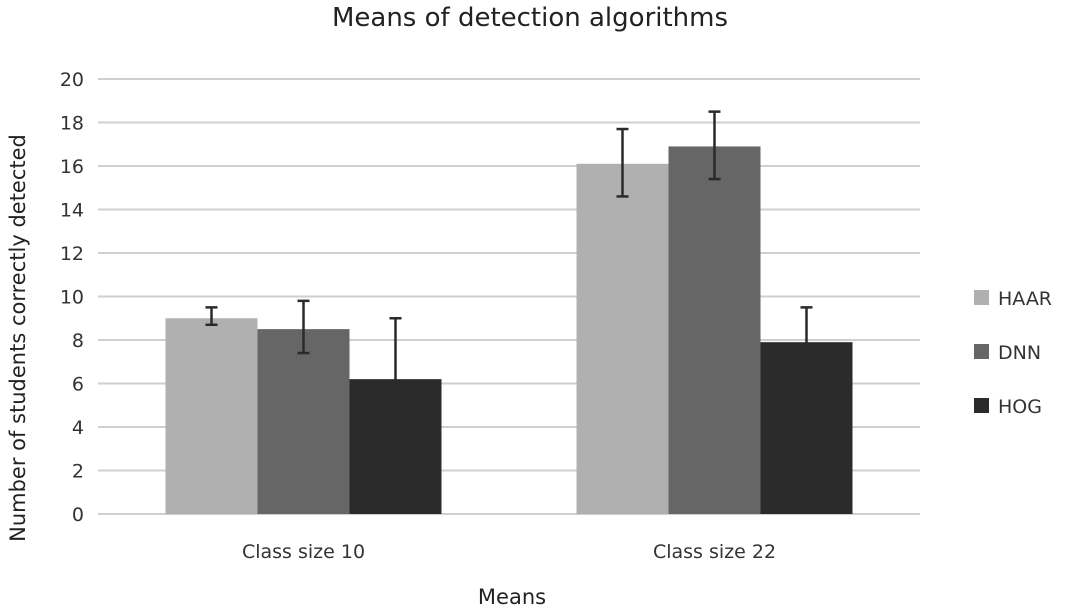 This screenshot has width=1065, height=608. I want to click on y-axis-ticks: 0 2 4 6 8 10 12 14 16 18 20, so click(72, 297).